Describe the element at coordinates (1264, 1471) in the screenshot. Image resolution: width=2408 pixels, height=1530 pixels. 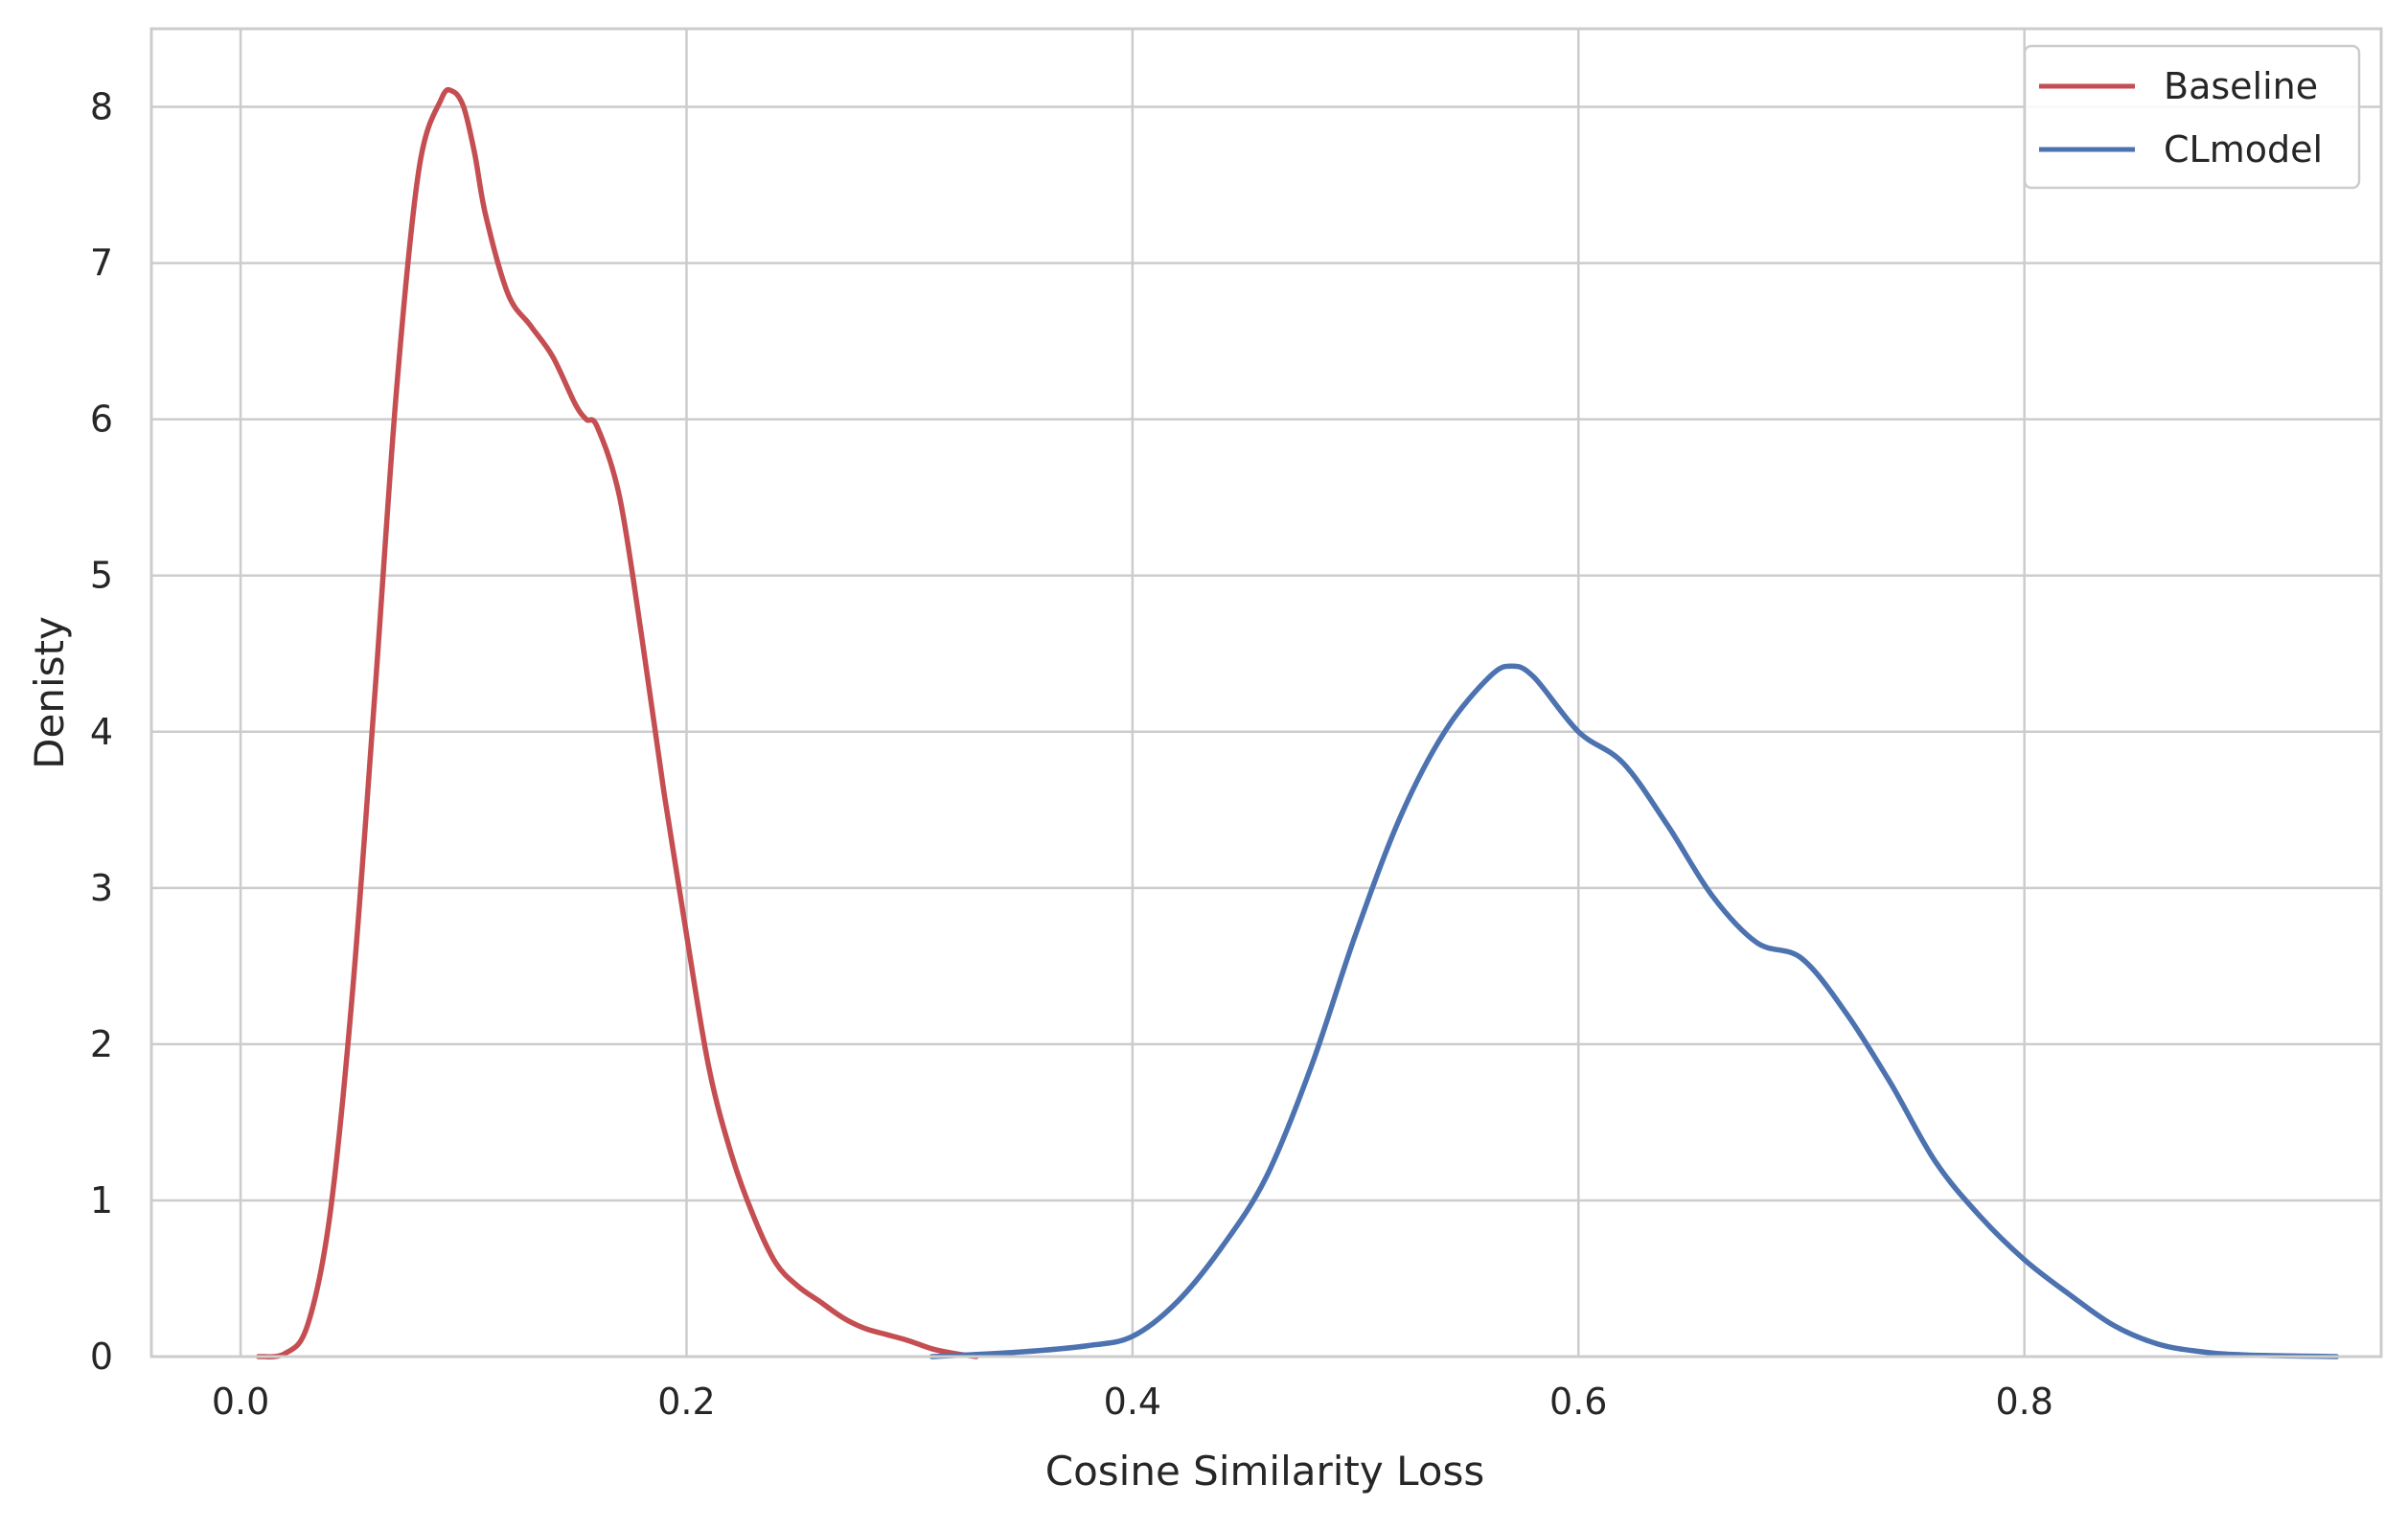
I see `x-axis-title: Cosine Similarity Loss` at that location.